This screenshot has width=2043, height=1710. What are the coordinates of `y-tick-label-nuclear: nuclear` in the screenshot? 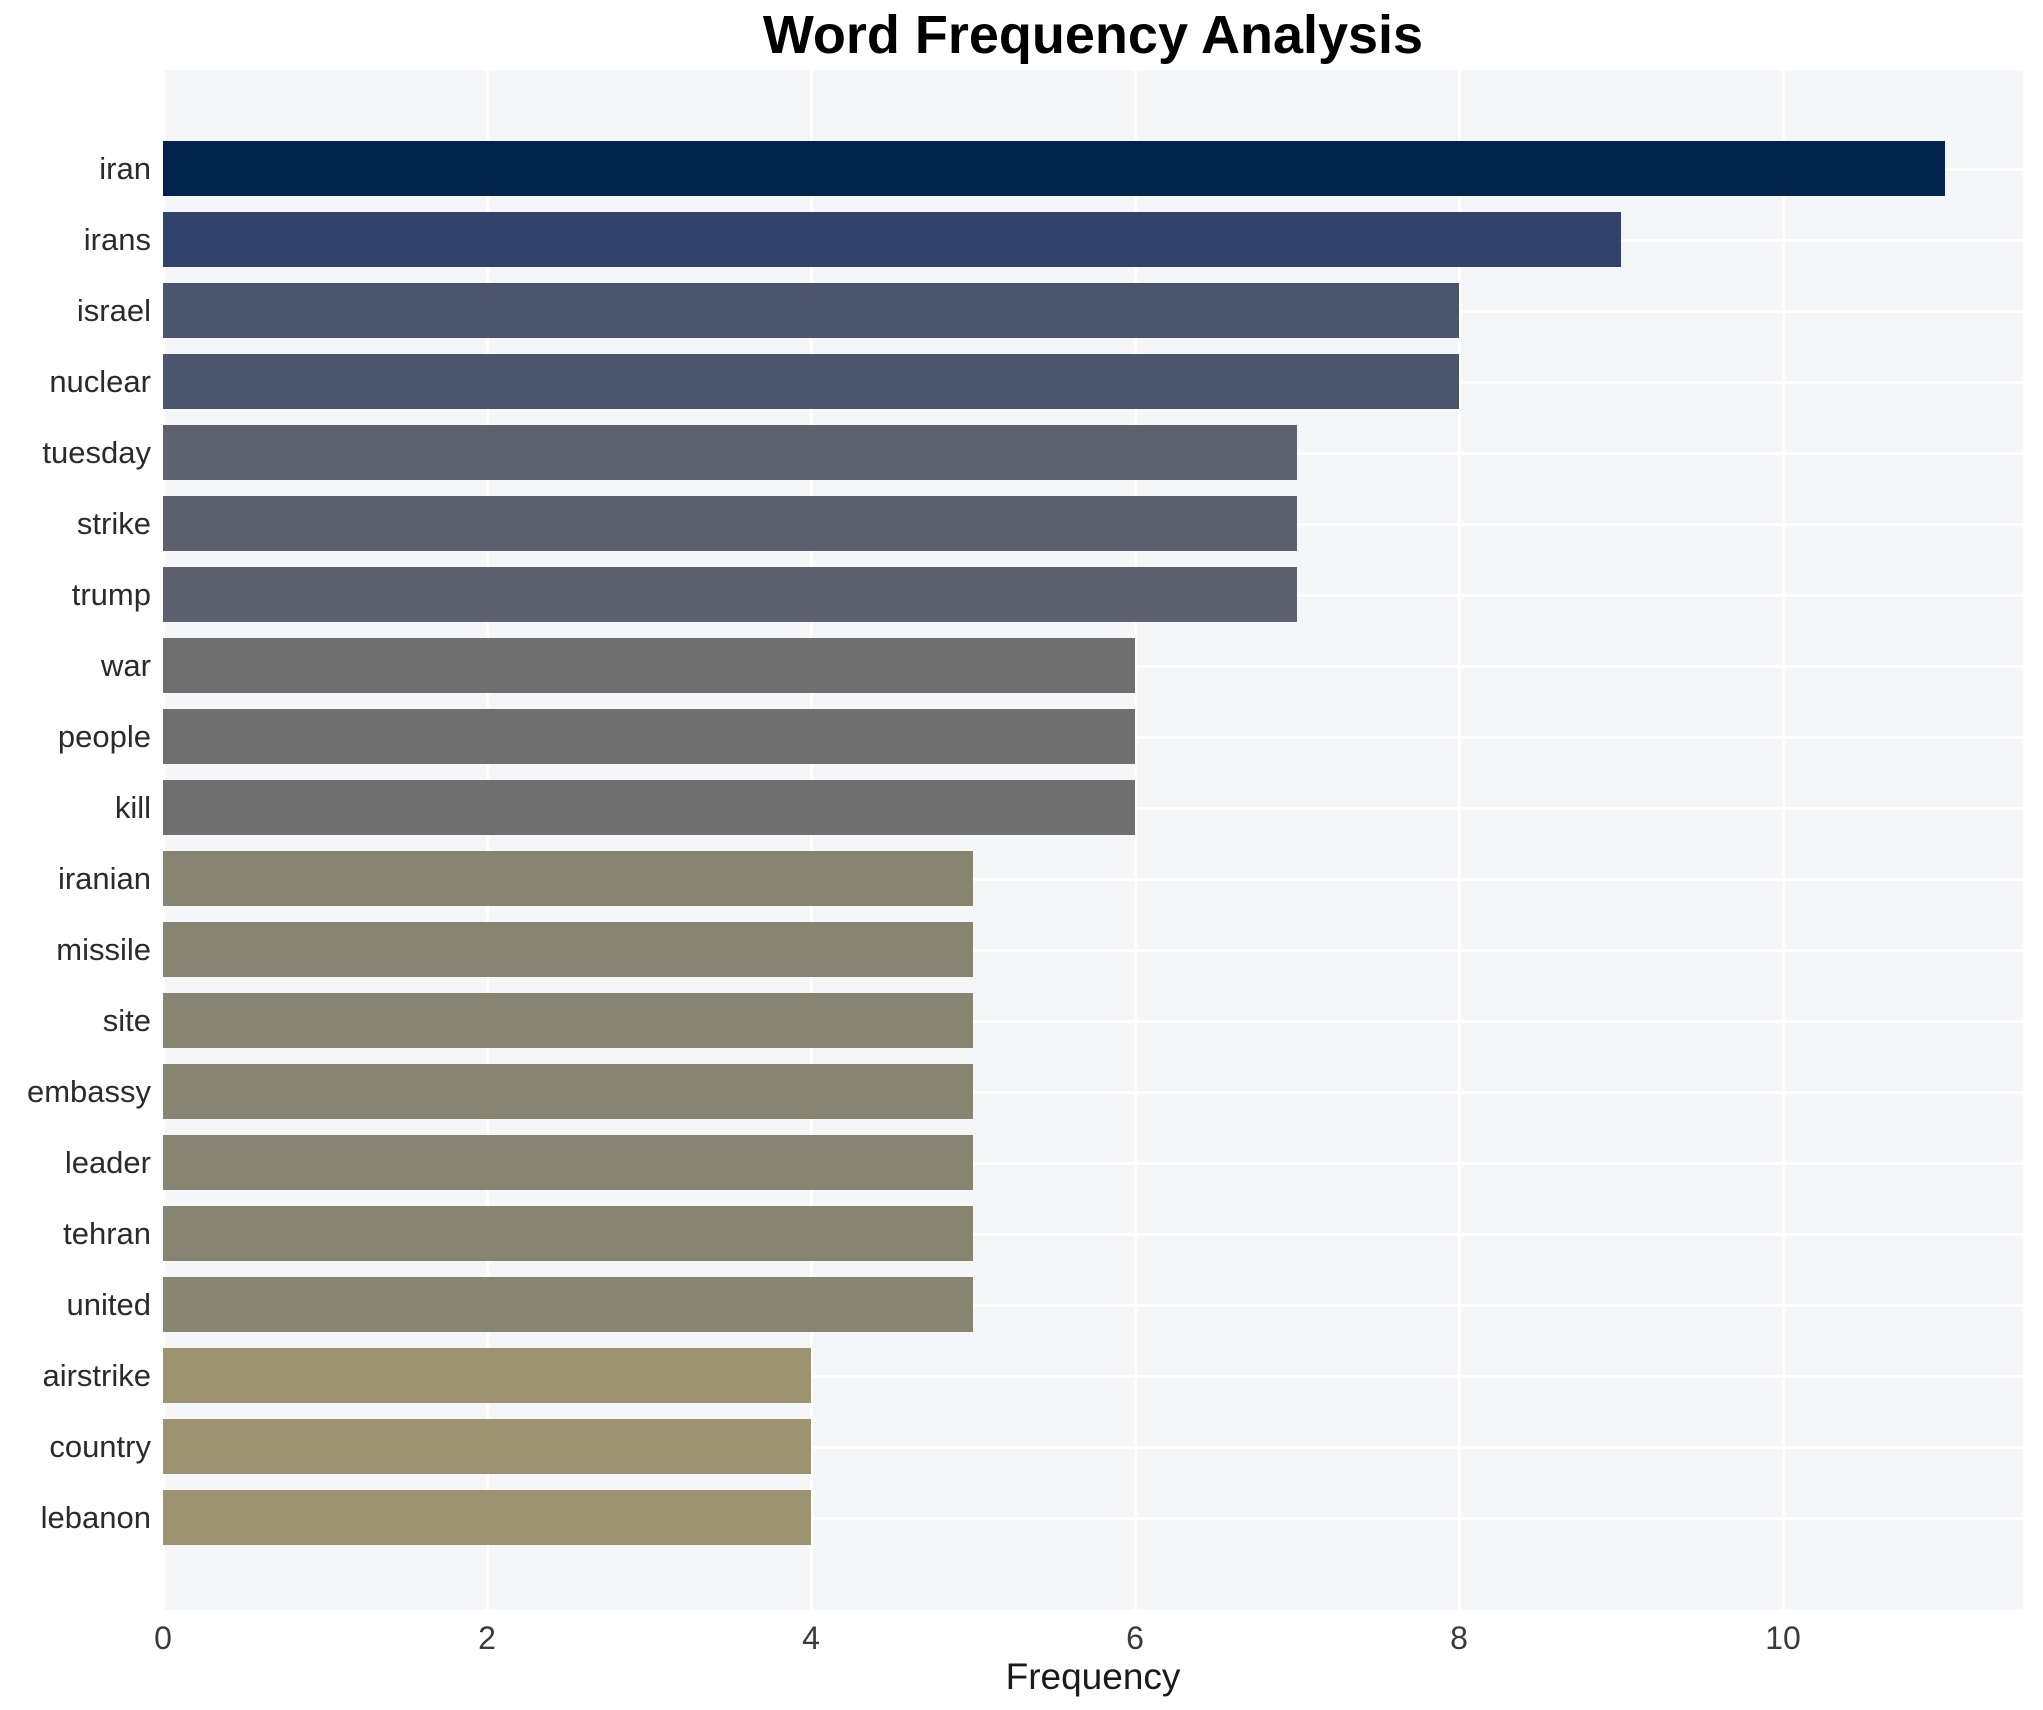 It's located at (100, 381).